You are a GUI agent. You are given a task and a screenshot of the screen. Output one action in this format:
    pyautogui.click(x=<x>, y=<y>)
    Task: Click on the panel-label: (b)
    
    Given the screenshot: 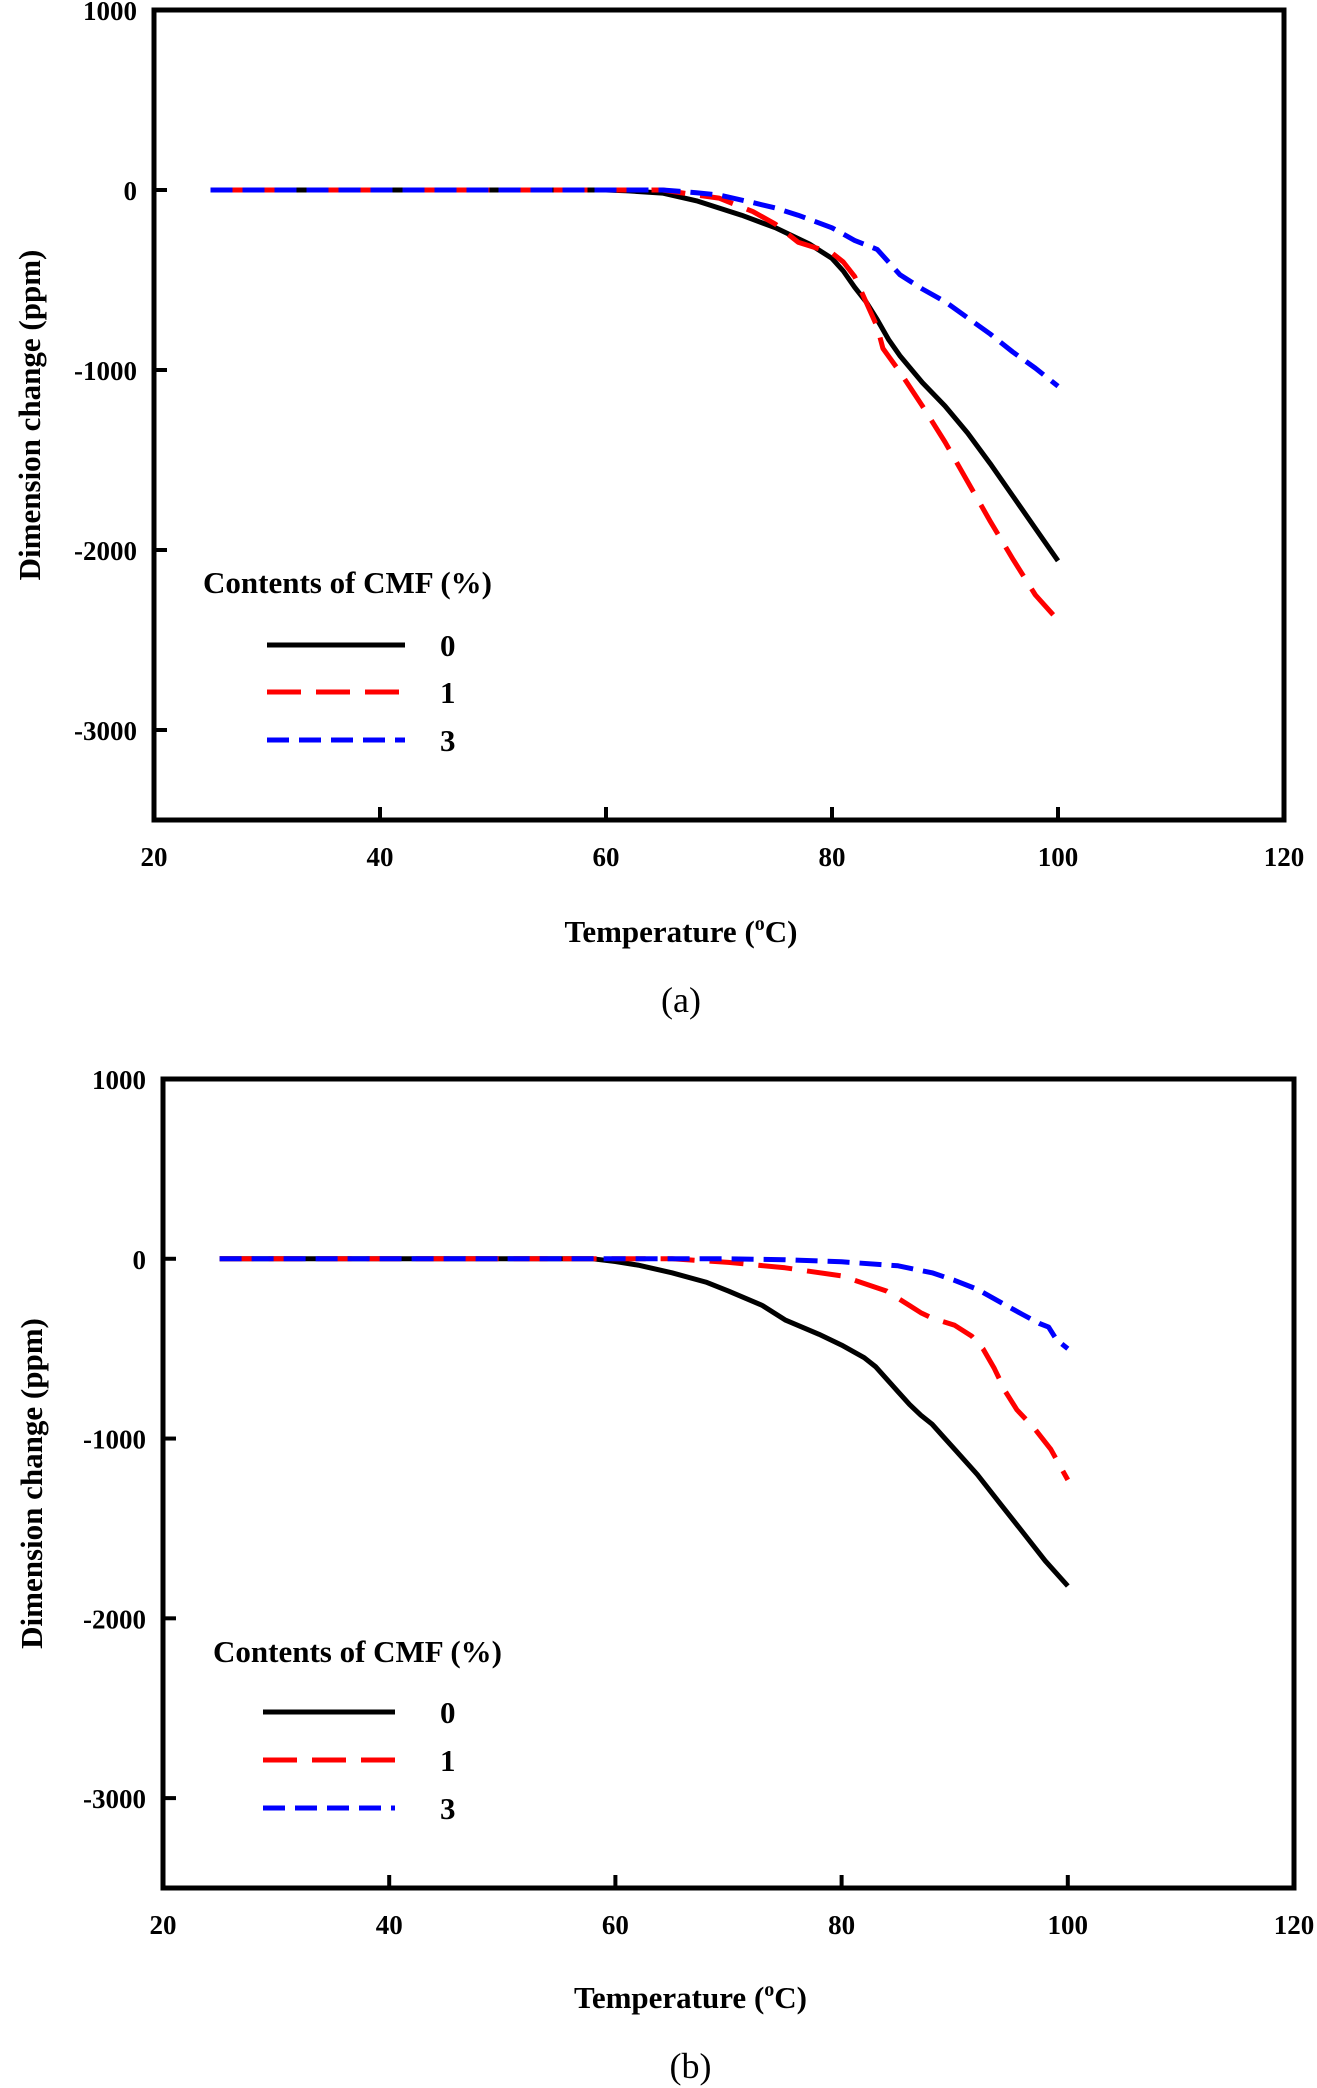 What is the action you would take?
    pyautogui.click(x=691, y=2066)
    